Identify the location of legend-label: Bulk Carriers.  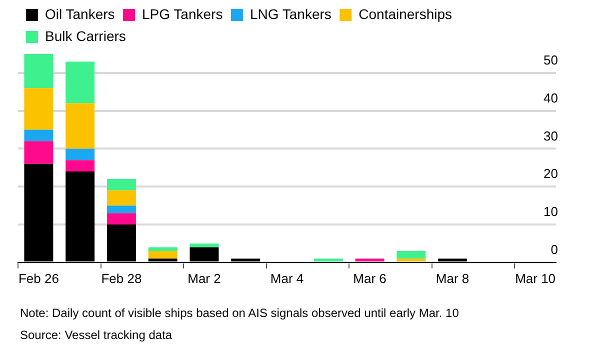
(85, 36).